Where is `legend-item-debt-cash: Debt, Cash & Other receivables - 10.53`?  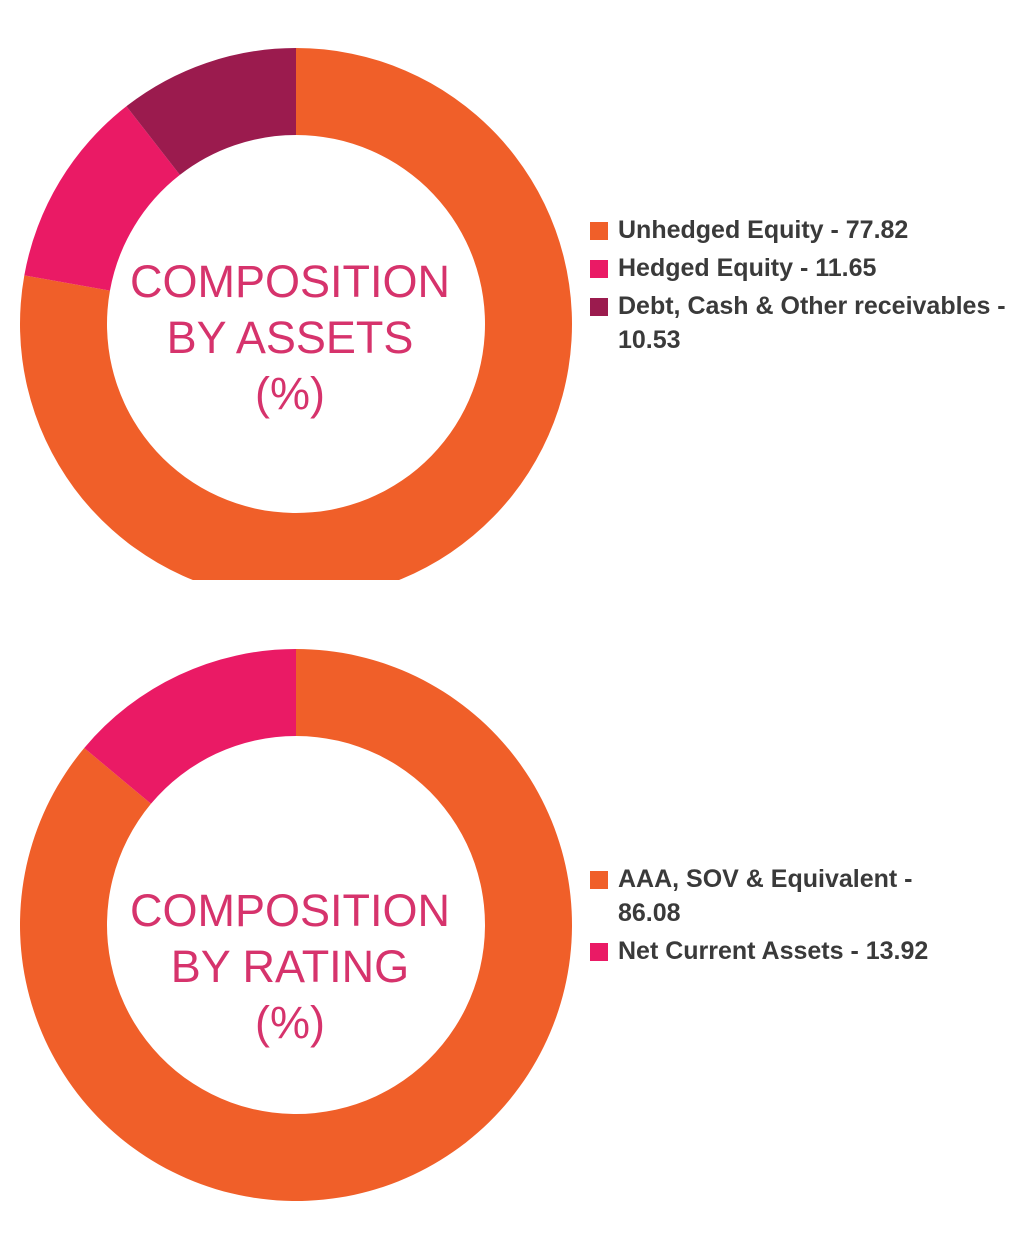 legend-item-debt-cash: Debt, Cash & Other receivables - 10.53 is located at coordinates (805, 323).